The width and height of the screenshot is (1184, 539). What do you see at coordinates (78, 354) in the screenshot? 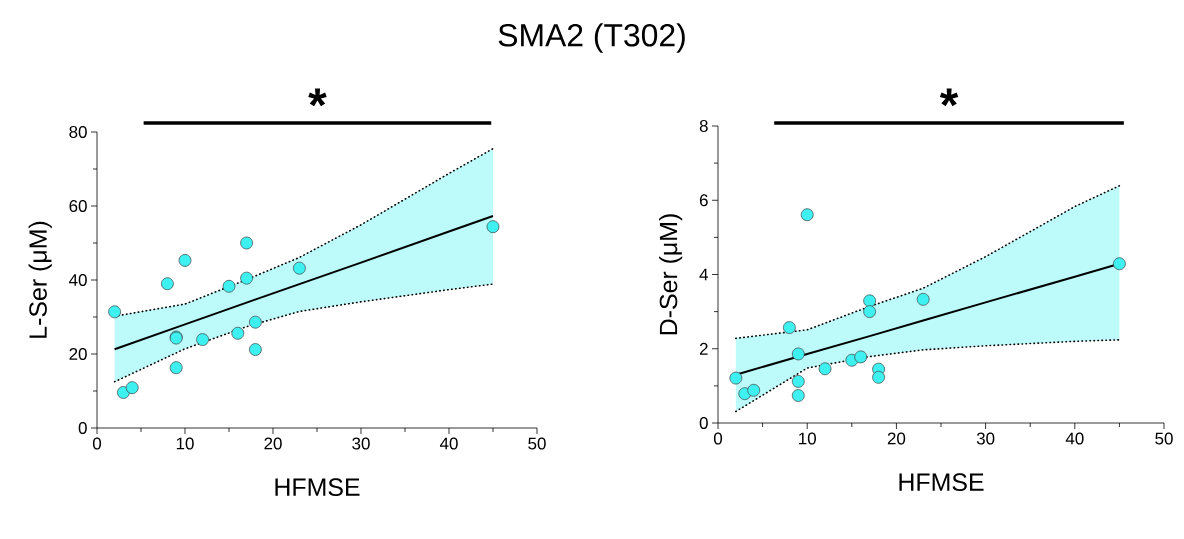
I see `y-tick-label: 20` at bounding box center [78, 354].